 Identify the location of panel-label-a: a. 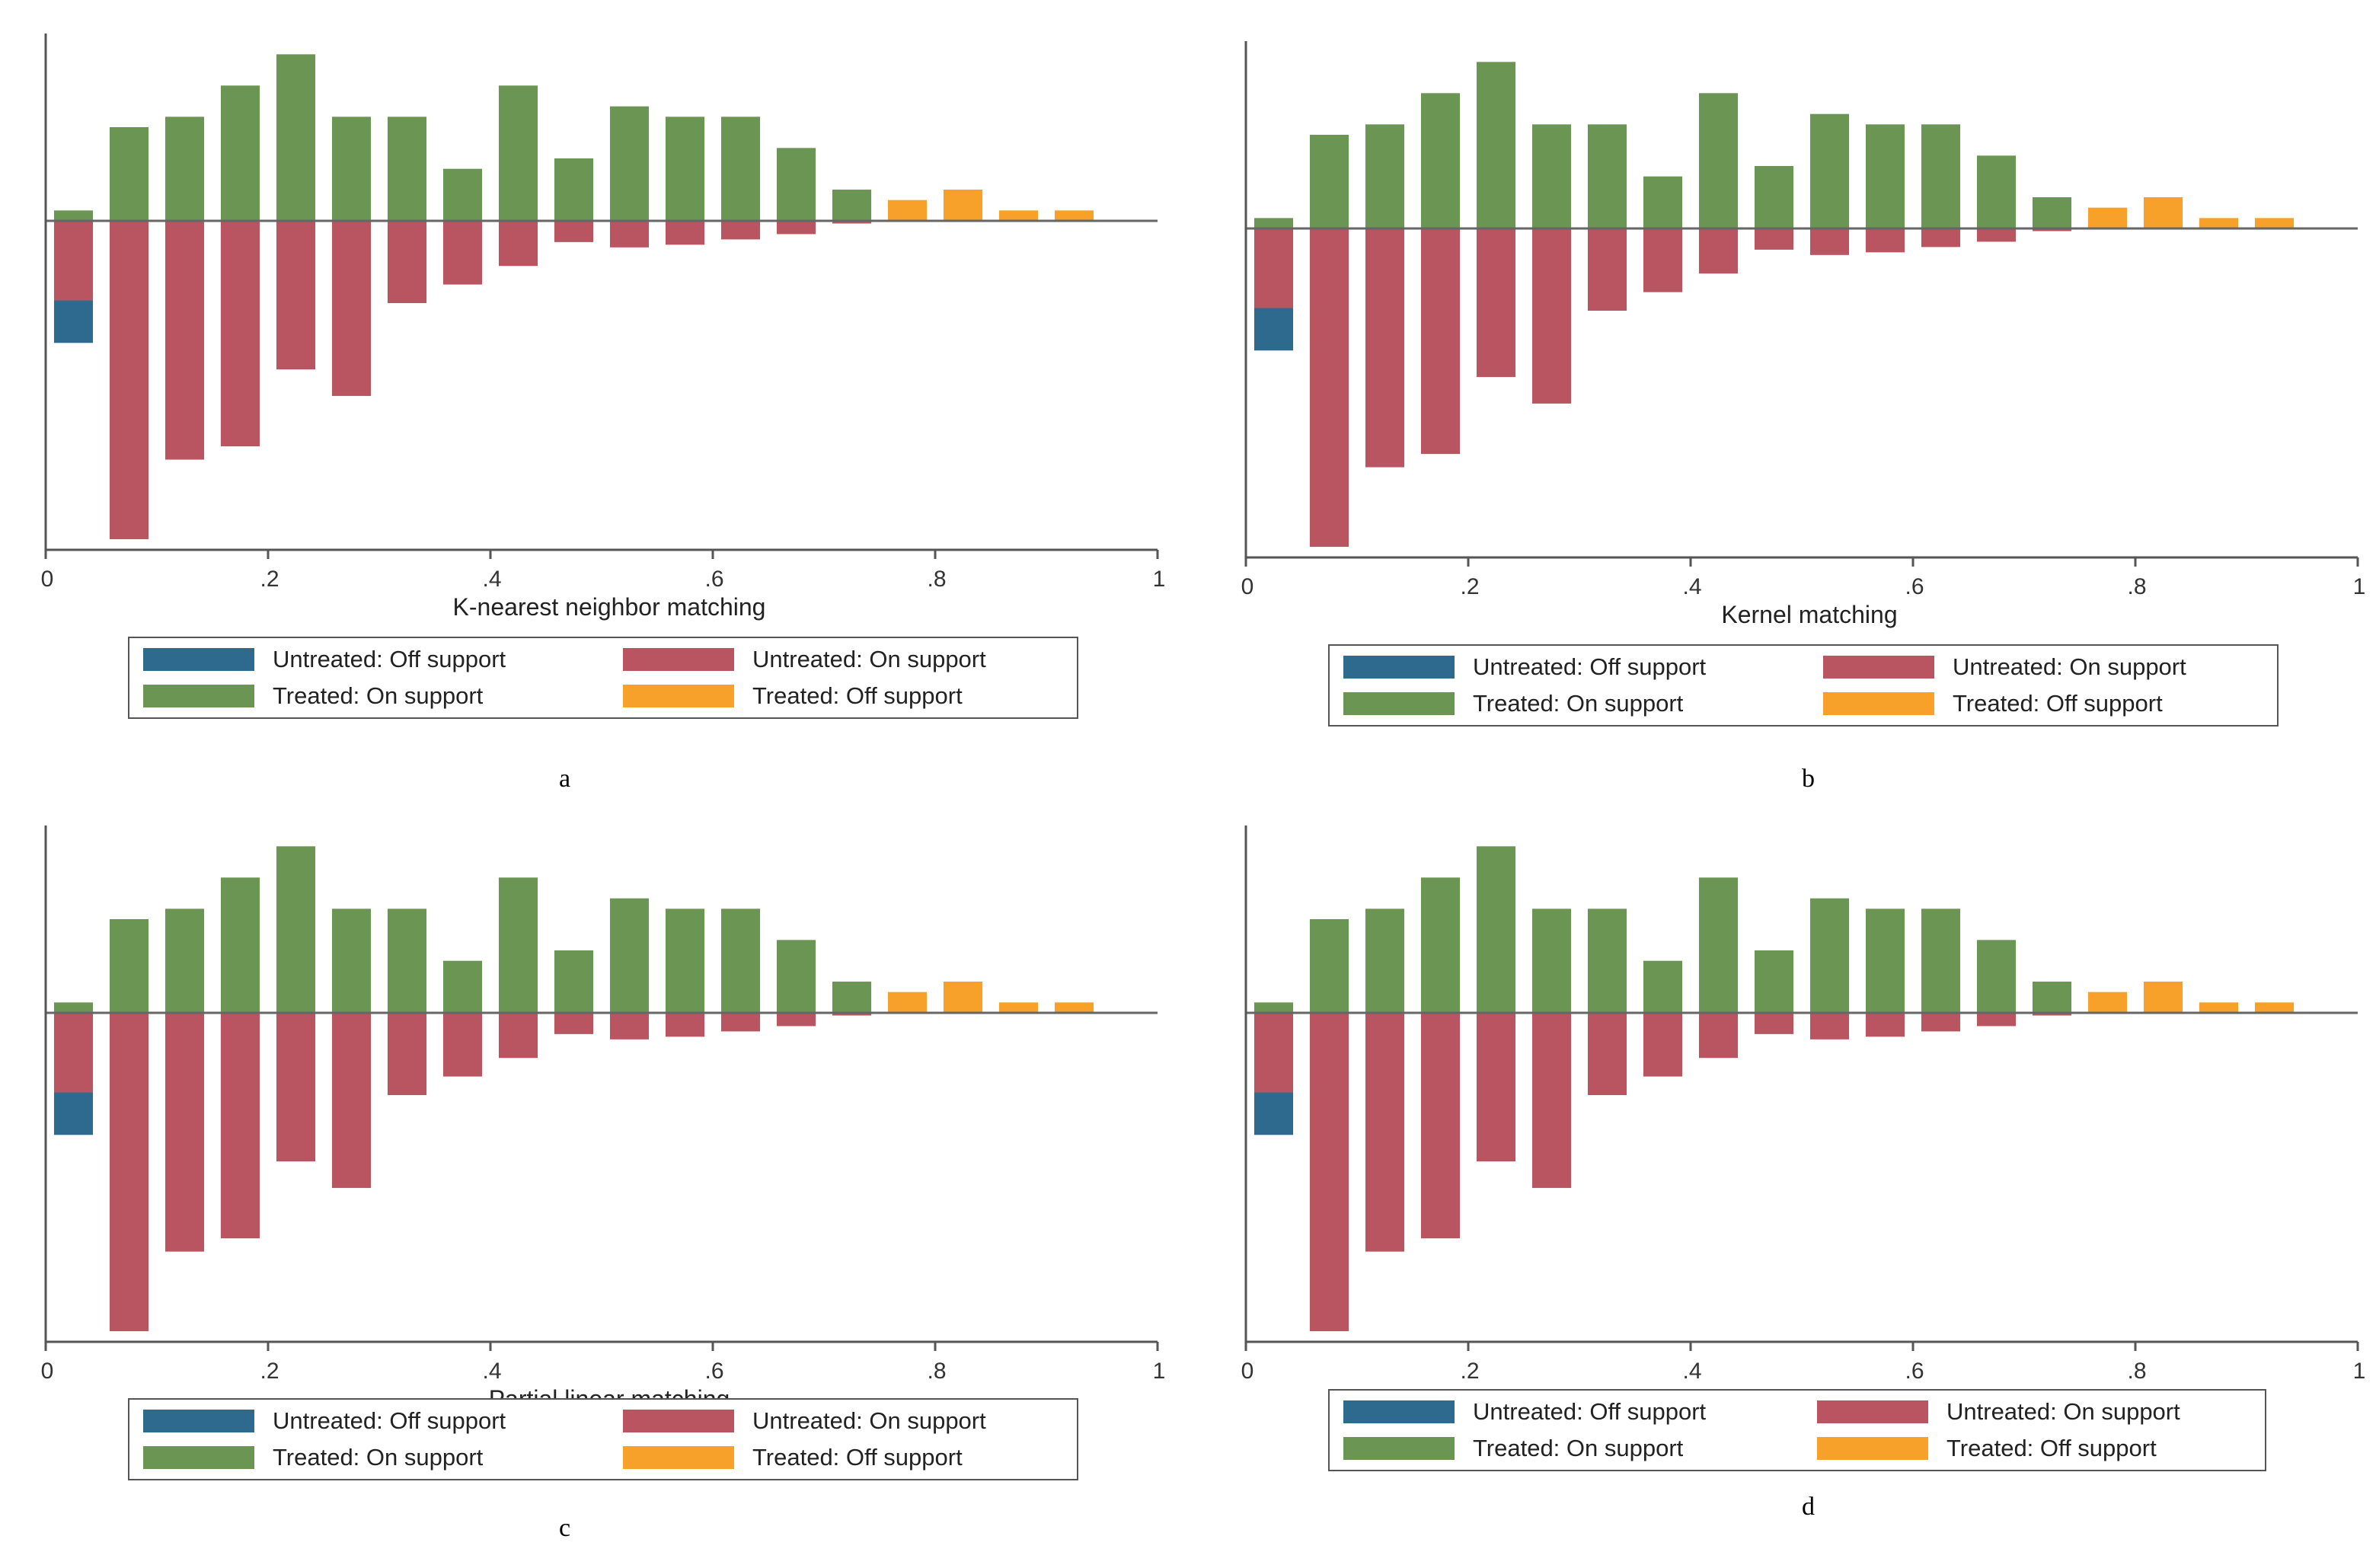
(565, 779).